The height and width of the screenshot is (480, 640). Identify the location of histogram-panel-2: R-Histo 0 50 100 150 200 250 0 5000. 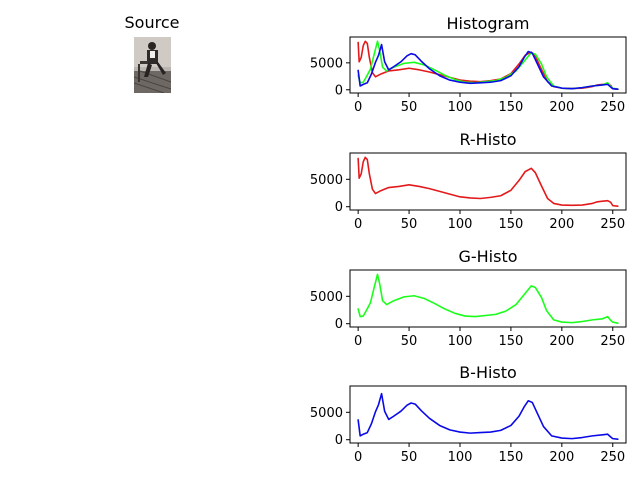
(468, 181).